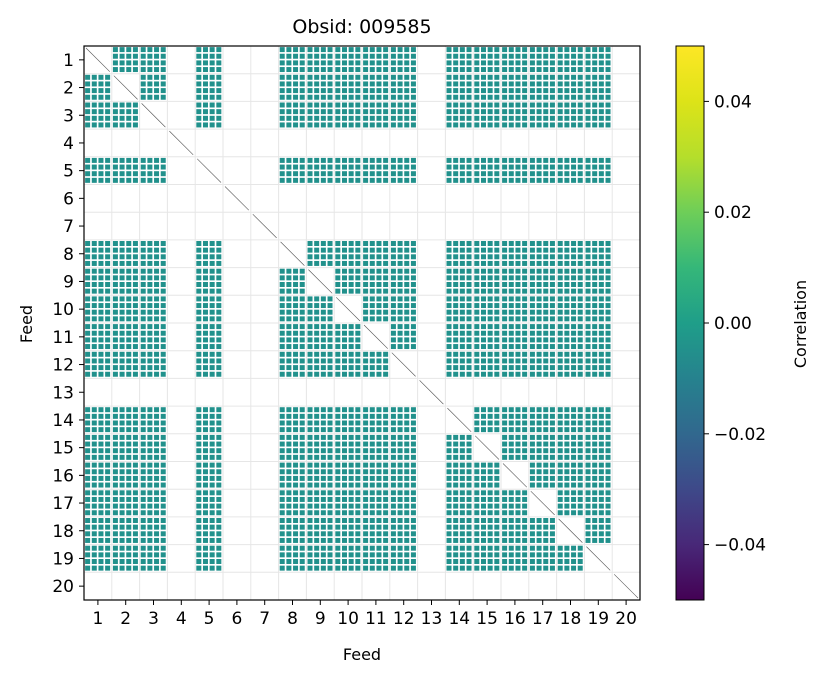  Describe the element at coordinates (63, 587) in the screenshot. I see `y-tick-label: 20` at that location.